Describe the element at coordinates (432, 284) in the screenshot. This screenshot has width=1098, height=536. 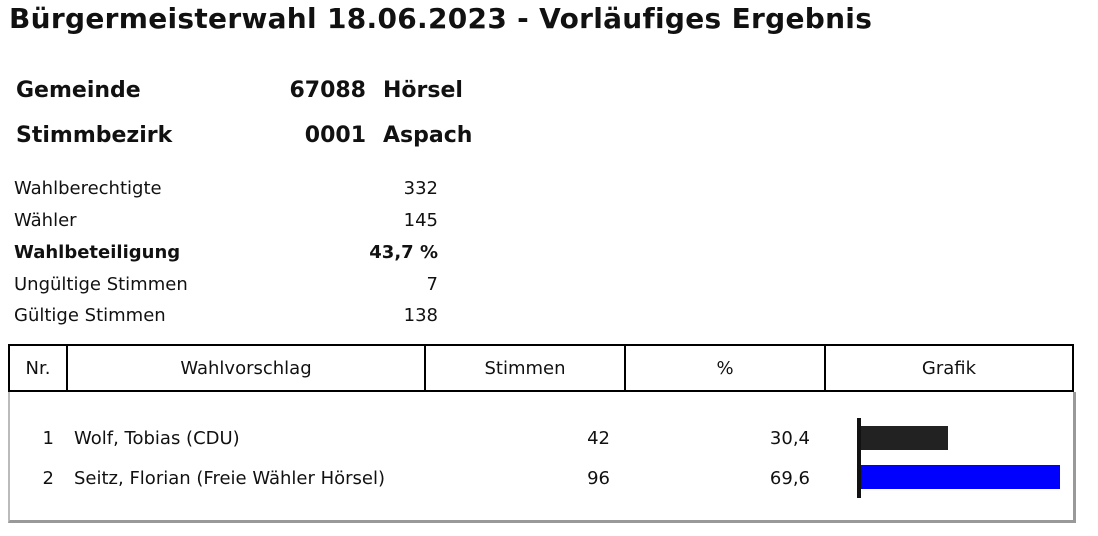
I see `stat-value: 7` at that location.